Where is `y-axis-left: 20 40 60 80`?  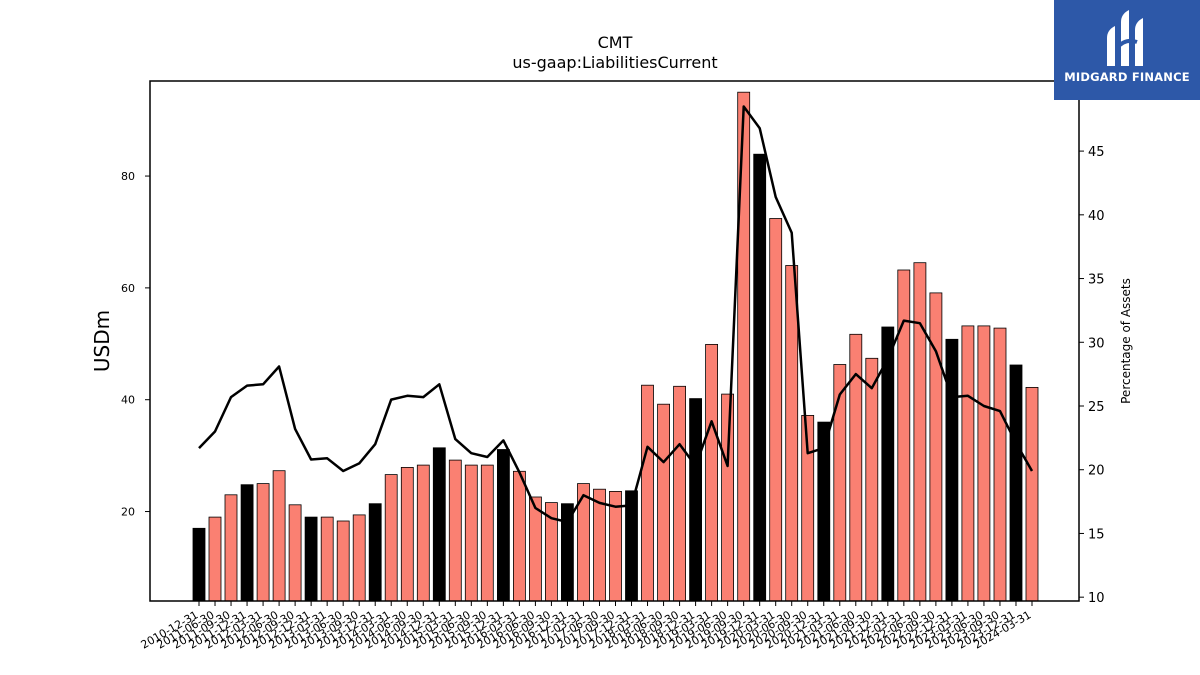 y-axis-left: 20 40 60 80 is located at coordinates (135, 344).